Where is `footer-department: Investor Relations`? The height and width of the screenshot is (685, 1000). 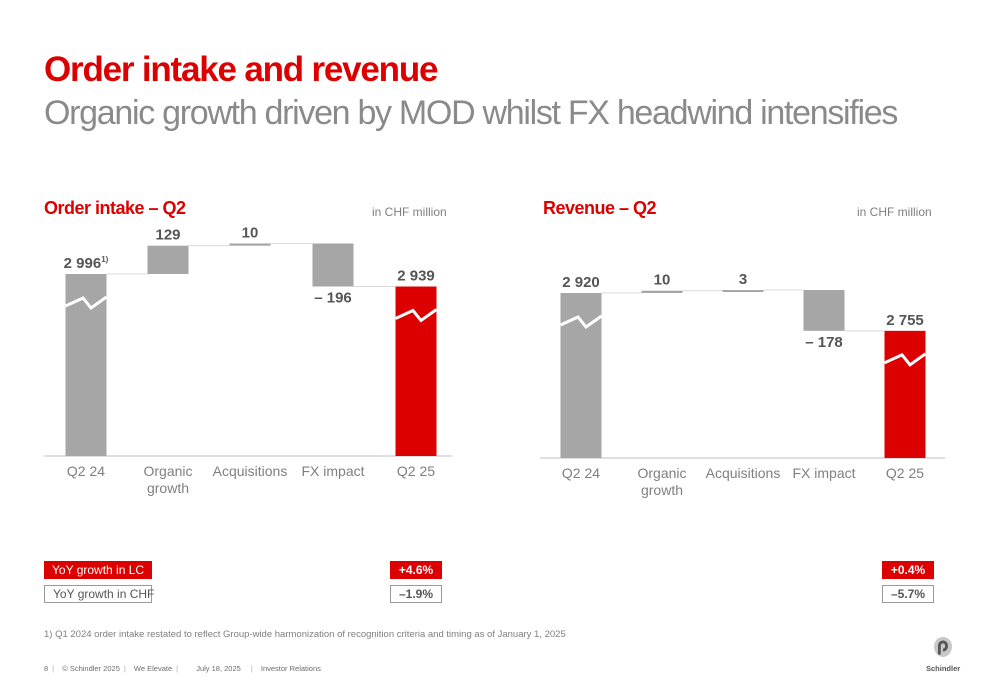 footer-department: Investor Relations is located at coordinates (290, 668).